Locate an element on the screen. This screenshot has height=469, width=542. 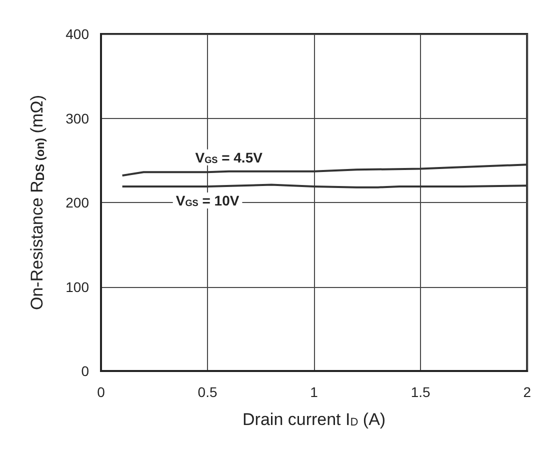
x-axis-title: Drain current ID (A) is located at coordinates (314, 419).